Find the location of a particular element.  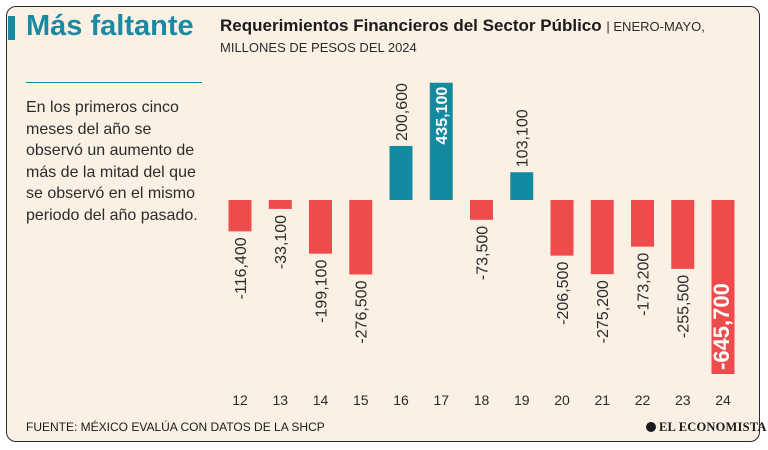

value-label-19: 103,100 is located at coordinates (523, 138).